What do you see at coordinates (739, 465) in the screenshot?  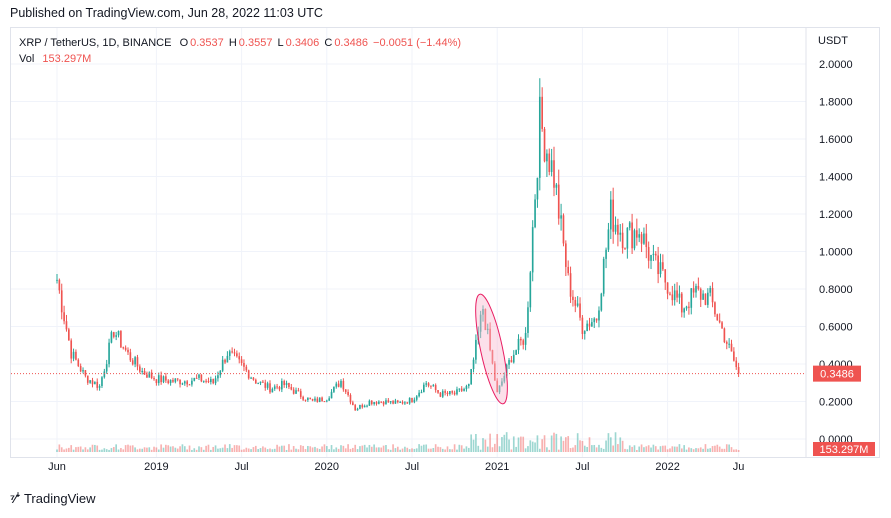 I see `x-tick-label: Ju` at bounding box center [739, 465].